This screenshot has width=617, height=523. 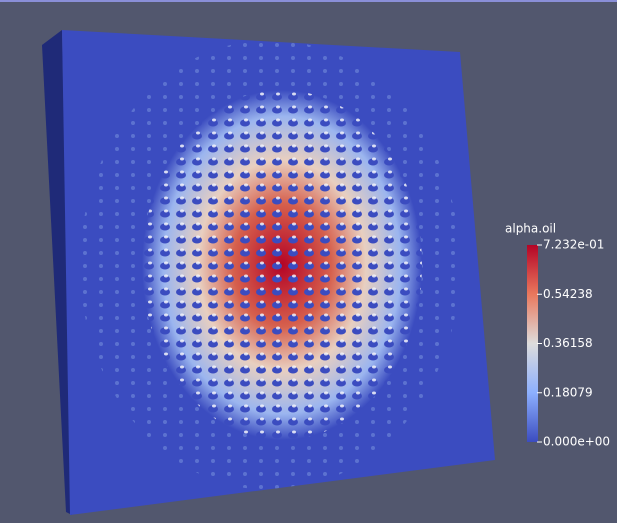 I want to click on colorbar-tick-label: 0.18079, so click(x=568, y=392).